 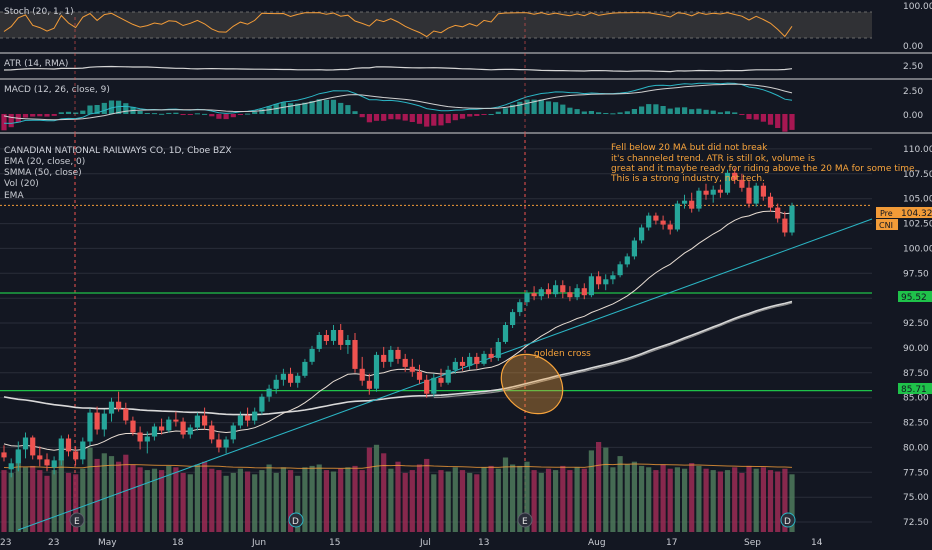 What do you see at coordinates (915, 388) in the screenshot?
I see `level-low-box` at bounding box center [915, 388].